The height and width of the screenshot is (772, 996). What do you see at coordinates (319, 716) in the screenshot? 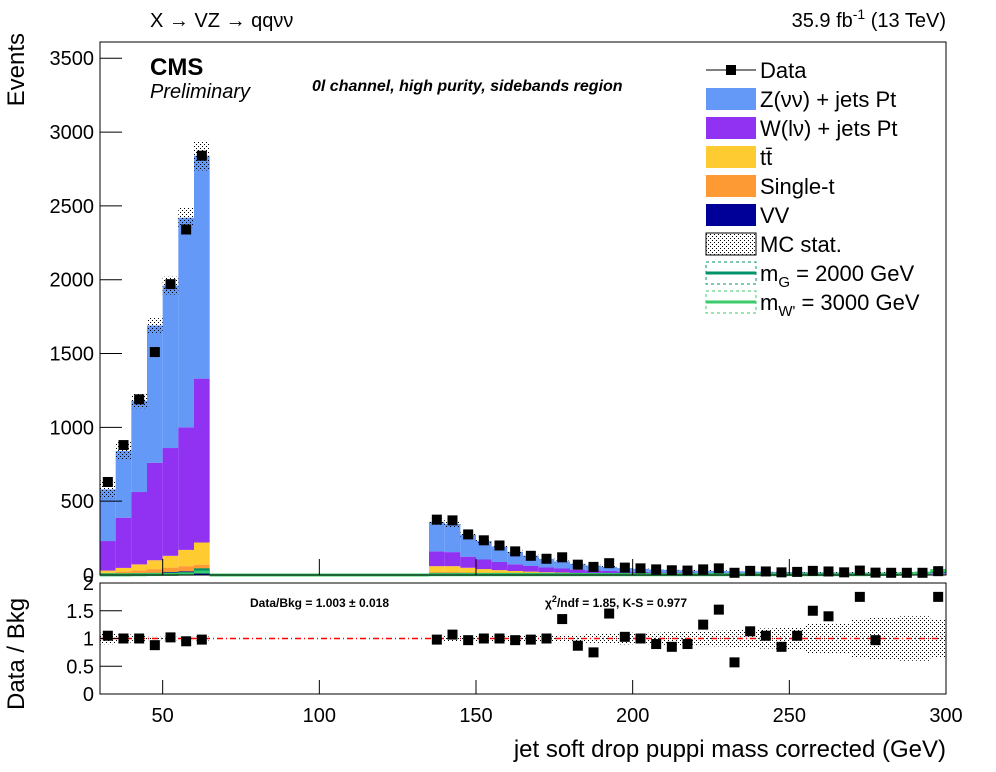
I see `x-tick-label: 100` at bounding box center [319, 716].